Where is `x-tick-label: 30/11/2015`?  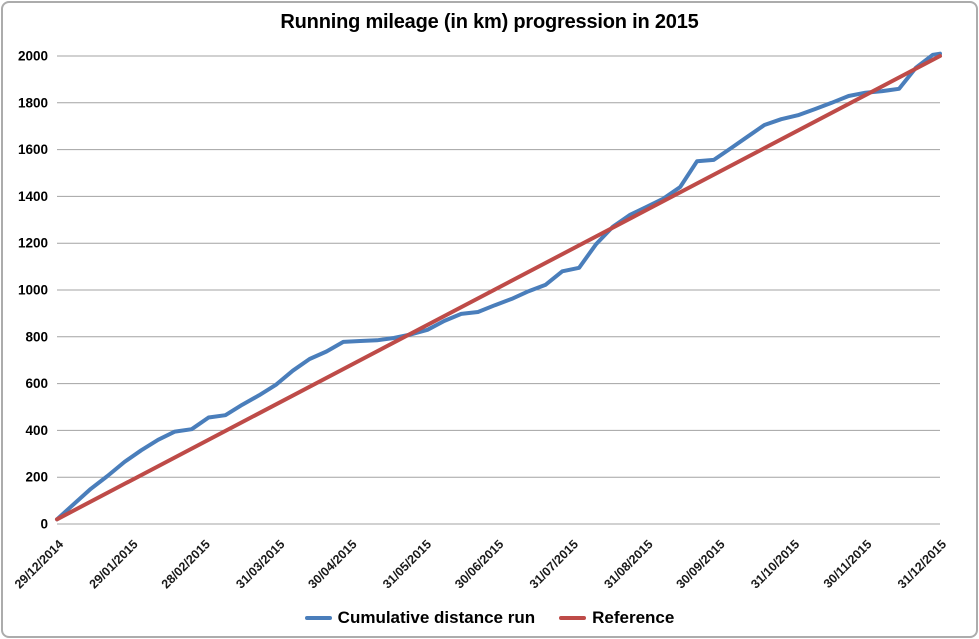
x-tick-label: 30/11/2015 is located at coordinates (848, 564).